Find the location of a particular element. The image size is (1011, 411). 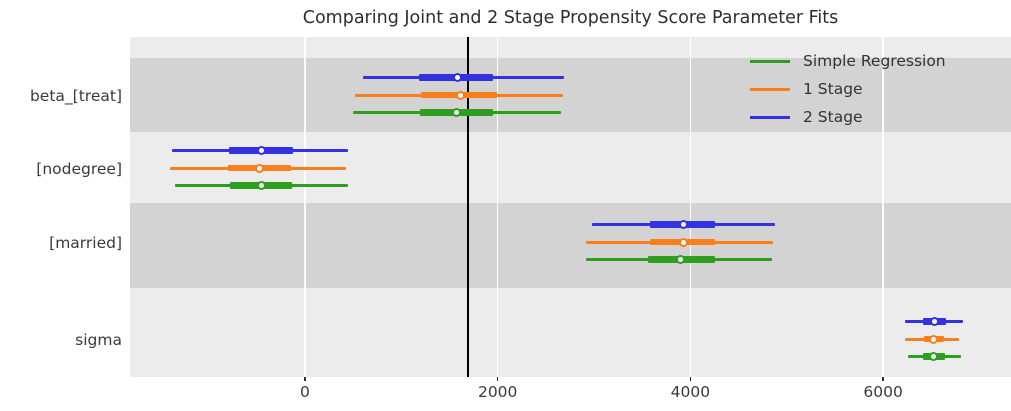

y-axis-label: beta_[treat] is located at coordinates (75, 96).